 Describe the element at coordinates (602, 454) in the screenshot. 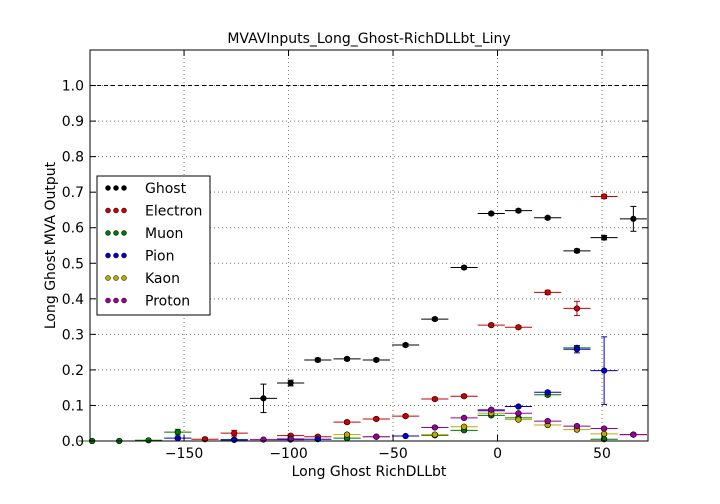

I see `x-tick-label: 50` at that location.